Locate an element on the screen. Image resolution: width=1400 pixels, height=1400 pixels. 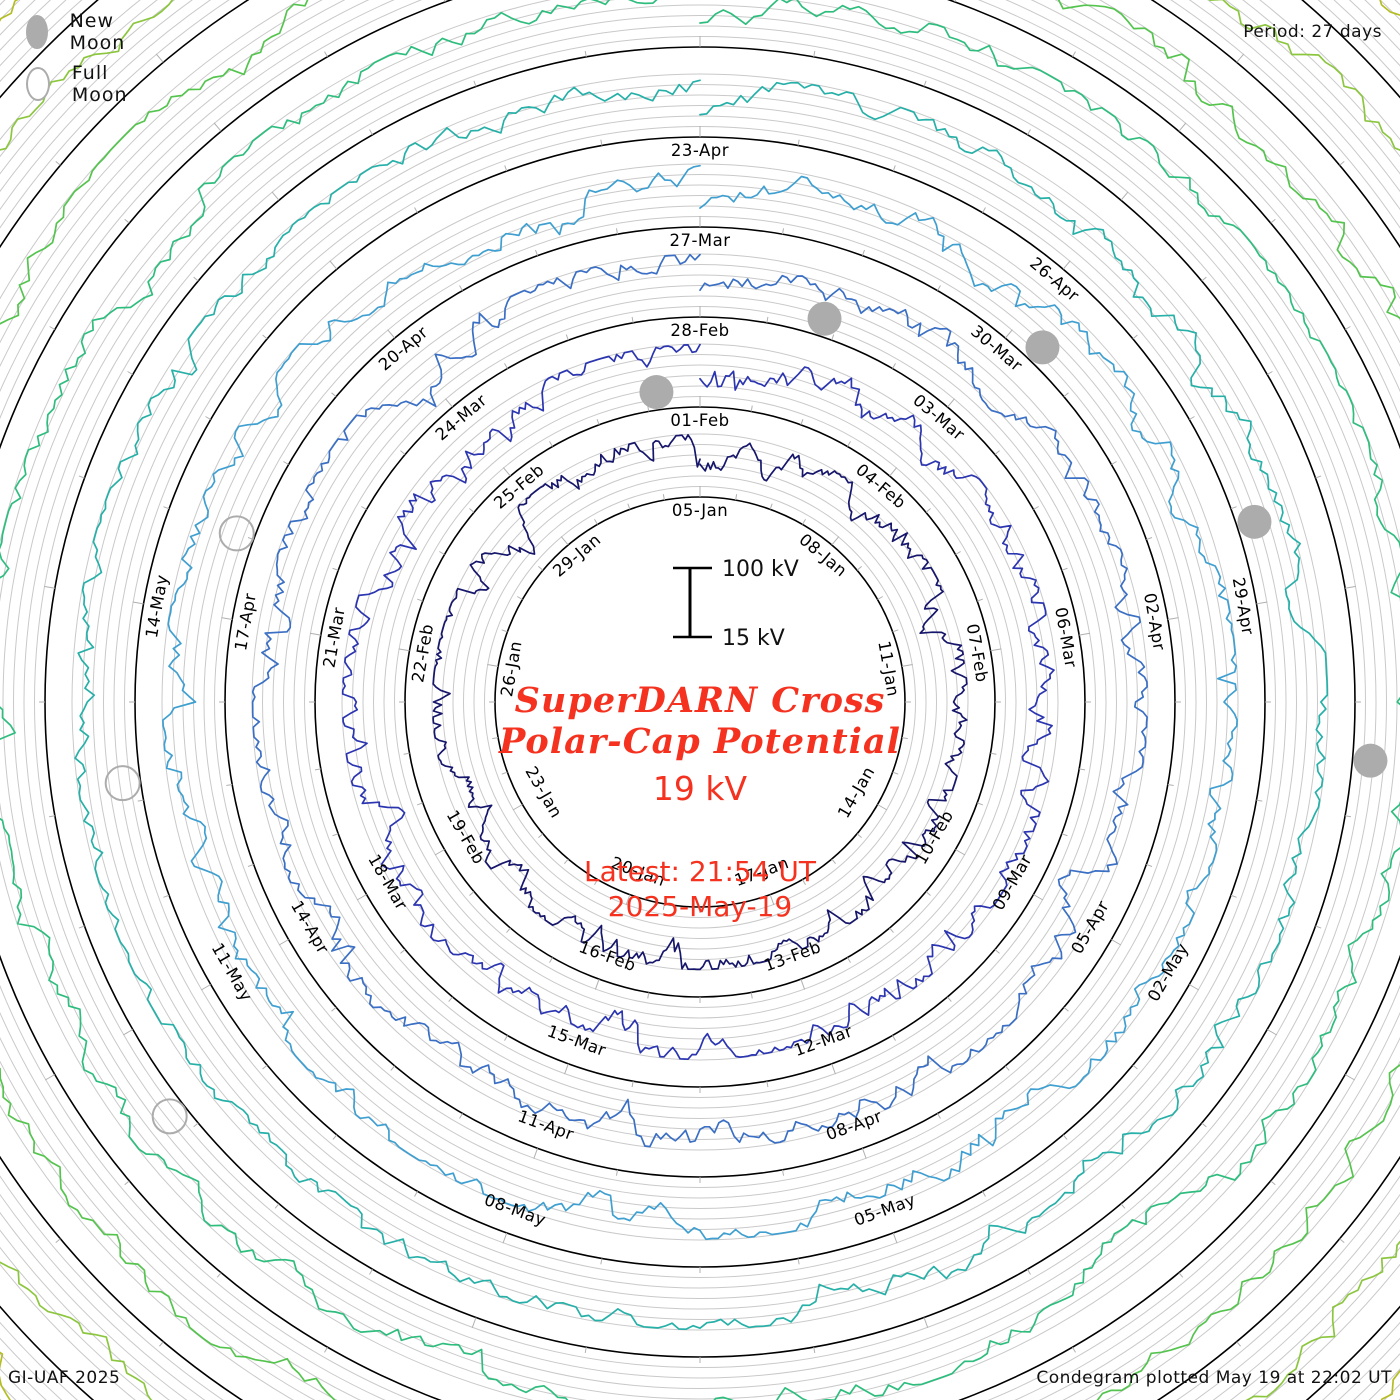
new-moon-icon is located at coordinates (37, 32).